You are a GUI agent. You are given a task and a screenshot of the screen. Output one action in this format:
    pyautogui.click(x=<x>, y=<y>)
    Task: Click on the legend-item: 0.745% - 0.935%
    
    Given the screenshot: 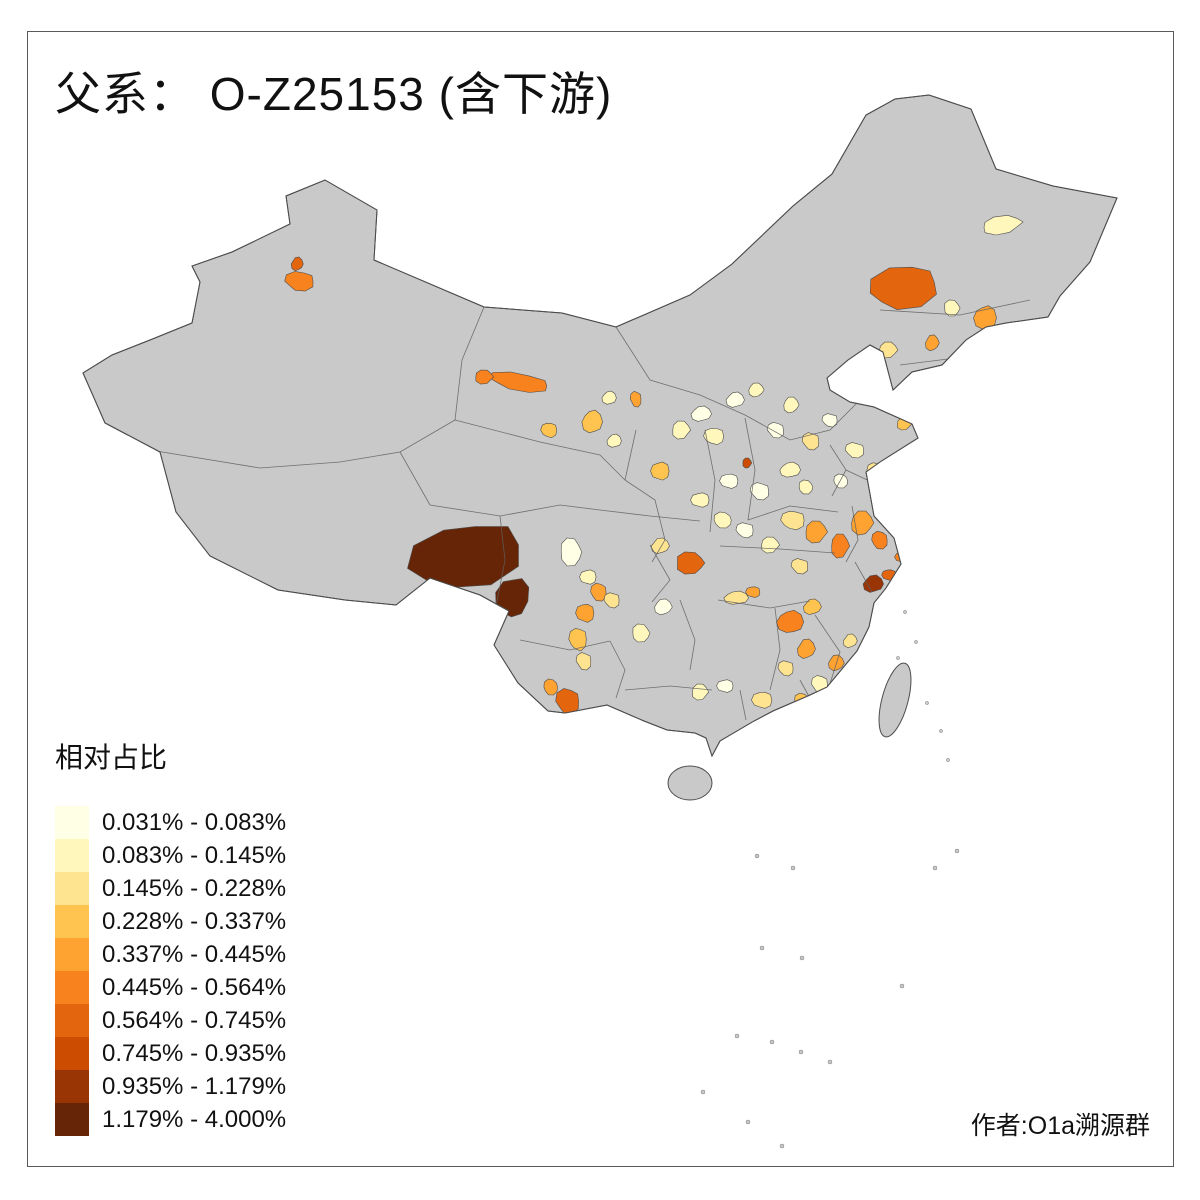 What is the action you would take?
    pyautogui.click(x=170, y=1053)
    